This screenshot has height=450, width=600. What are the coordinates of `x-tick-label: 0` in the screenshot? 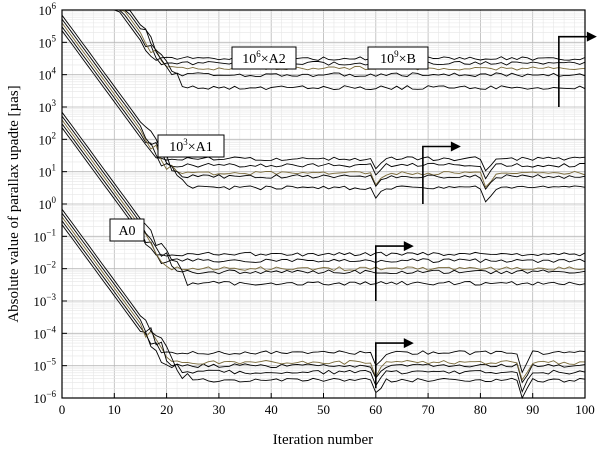 It's located at (62, 409).